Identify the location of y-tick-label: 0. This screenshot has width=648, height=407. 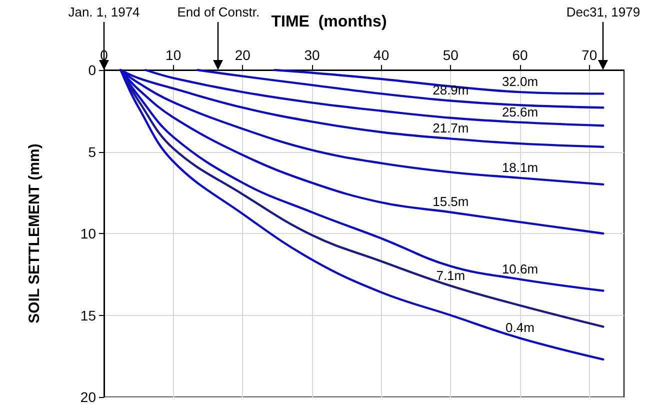
(92, 70).